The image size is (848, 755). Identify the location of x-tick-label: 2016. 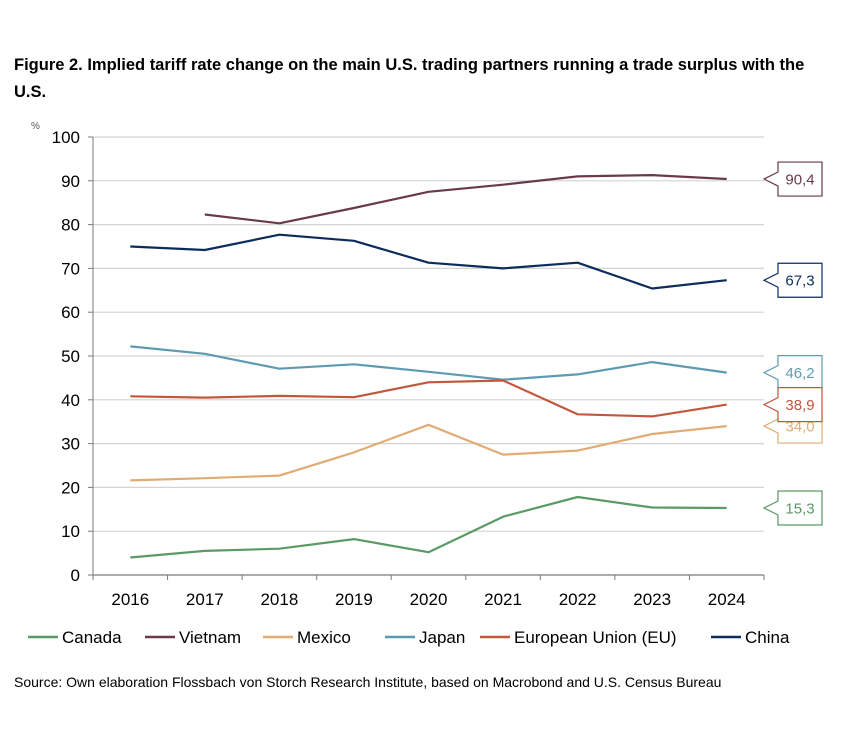
(130, 599).